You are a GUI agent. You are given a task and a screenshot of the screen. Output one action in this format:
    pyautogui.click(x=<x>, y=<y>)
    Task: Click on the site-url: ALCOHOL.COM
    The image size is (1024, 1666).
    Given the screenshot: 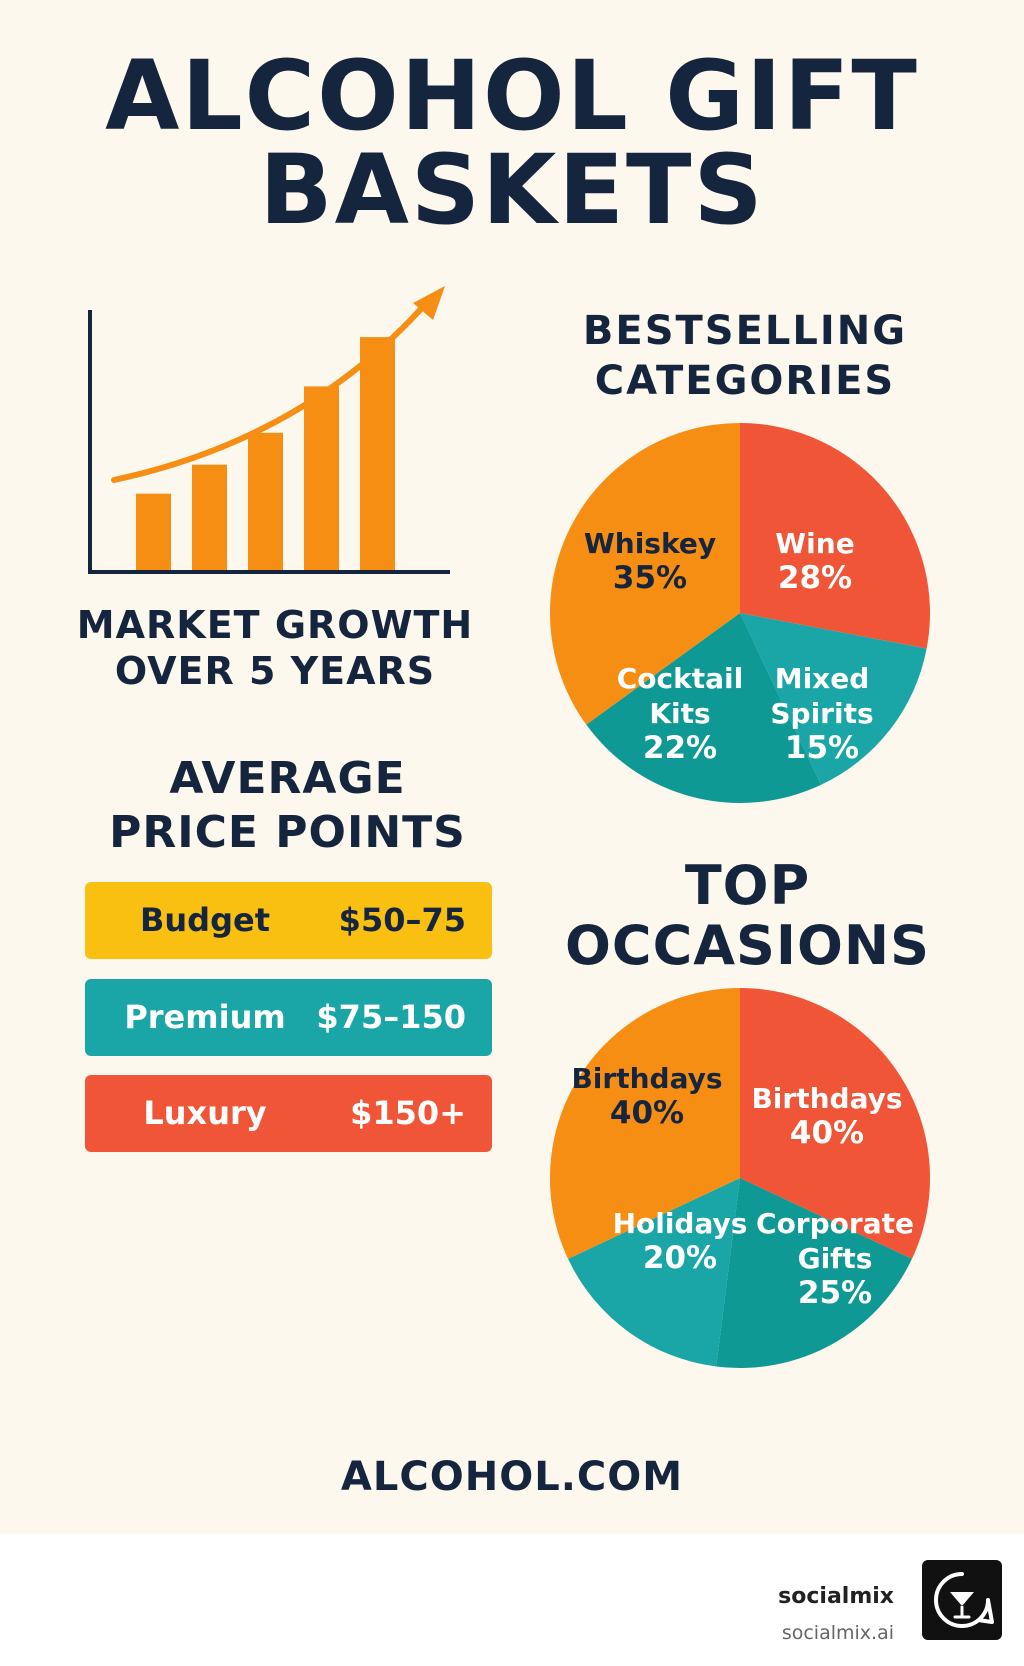 What is the action you would take?
    pyautogui.click(x=512, y=1477)
    